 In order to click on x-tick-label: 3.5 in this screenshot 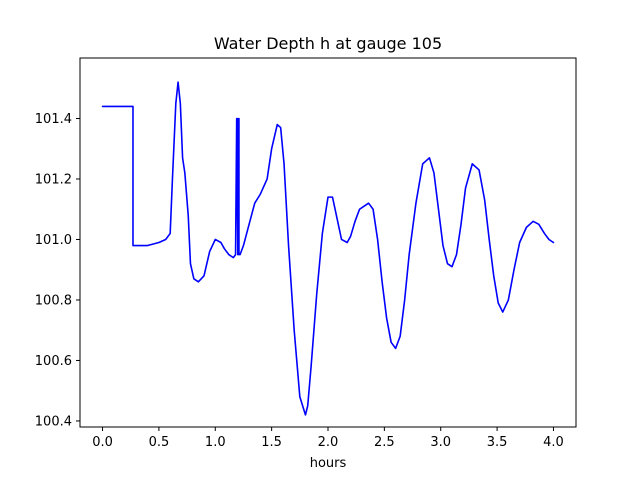, I will do `click(497, 442)`.